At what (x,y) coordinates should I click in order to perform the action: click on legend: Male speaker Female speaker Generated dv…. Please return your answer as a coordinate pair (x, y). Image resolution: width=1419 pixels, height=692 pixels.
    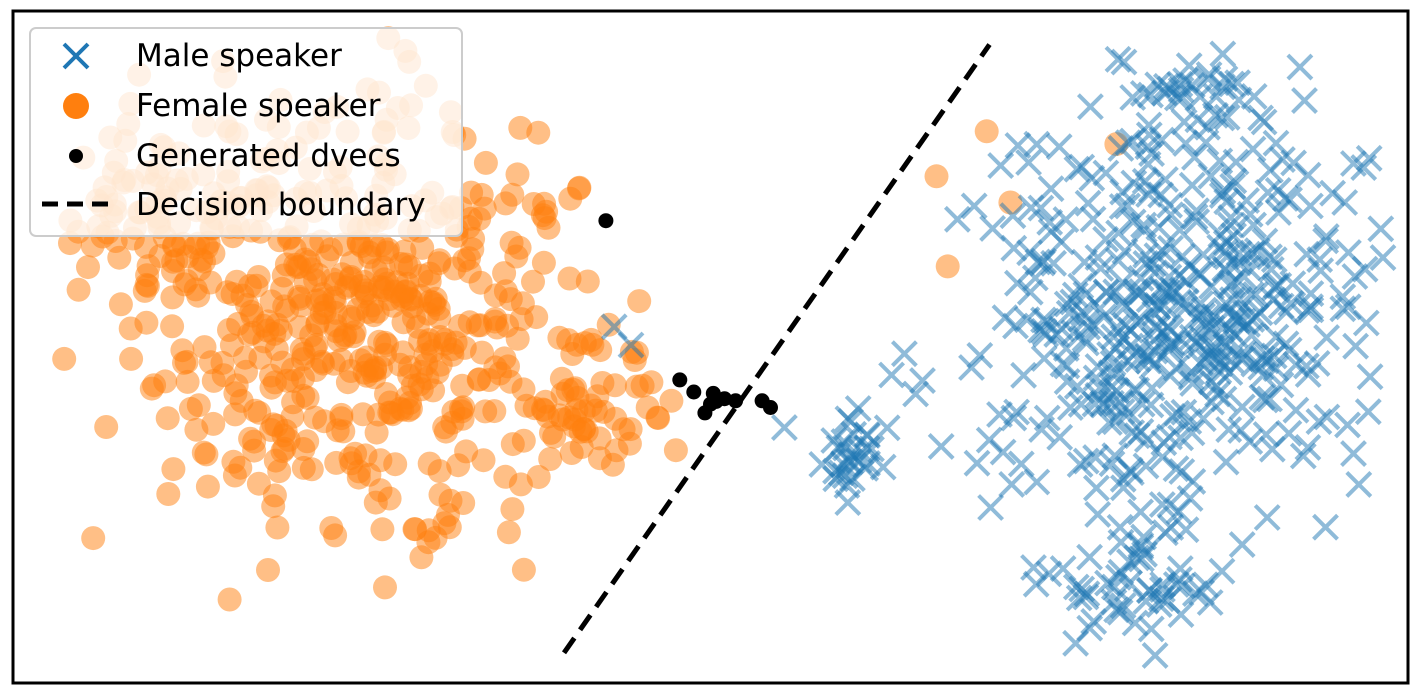
    Looking at the image, I should click on (246, 132).